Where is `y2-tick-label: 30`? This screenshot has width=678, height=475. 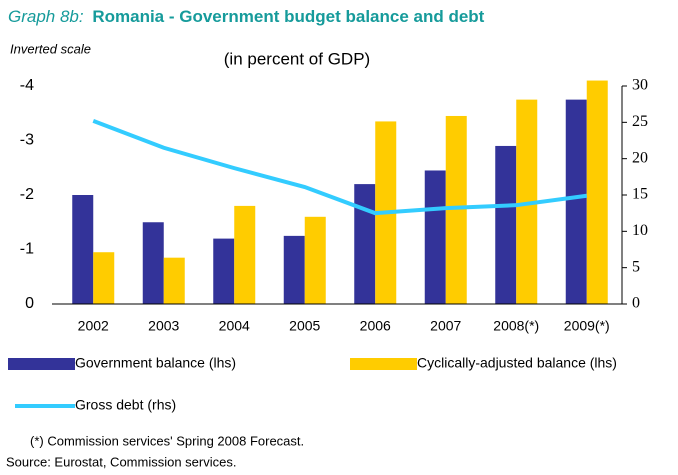
y2-tick-label: 30 is located at coordinates (640, 85).